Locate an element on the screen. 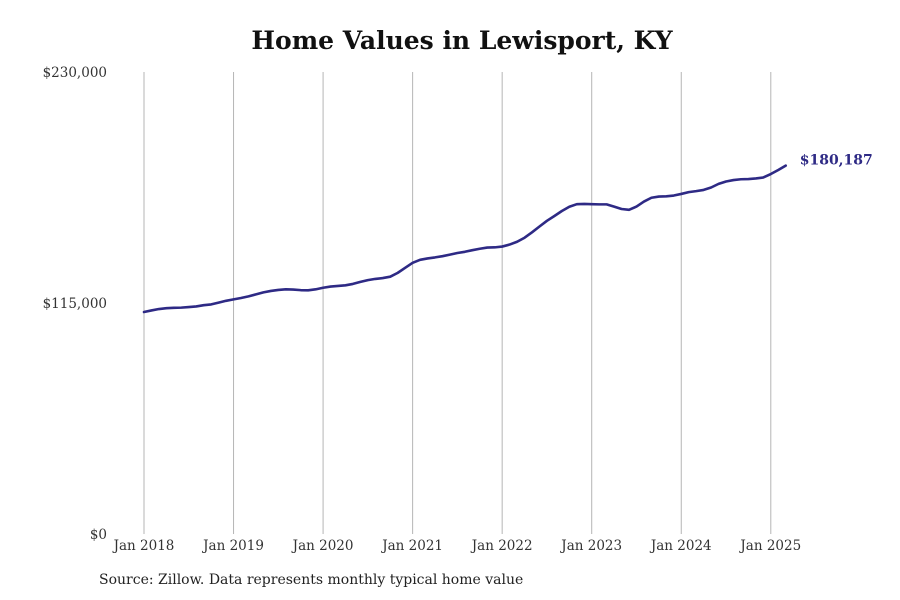 Image resolution: width=900 pixels, height=600 pixels. x-tick-label: Jan 2020 is located at coordinates (322, 546).